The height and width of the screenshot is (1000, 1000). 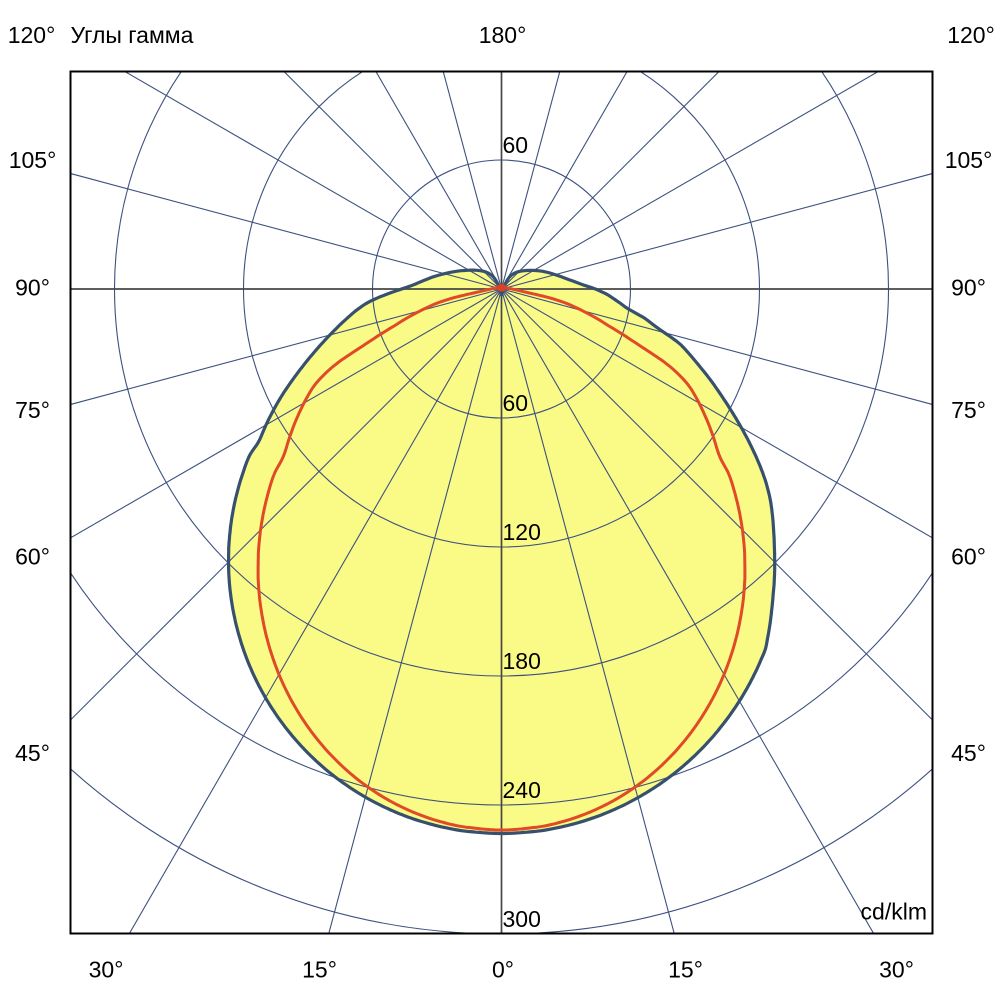 What do you see at coordinates (522, 919) in the screenshot?
I see `svg-text: 300` at bounding box center [522, 919].